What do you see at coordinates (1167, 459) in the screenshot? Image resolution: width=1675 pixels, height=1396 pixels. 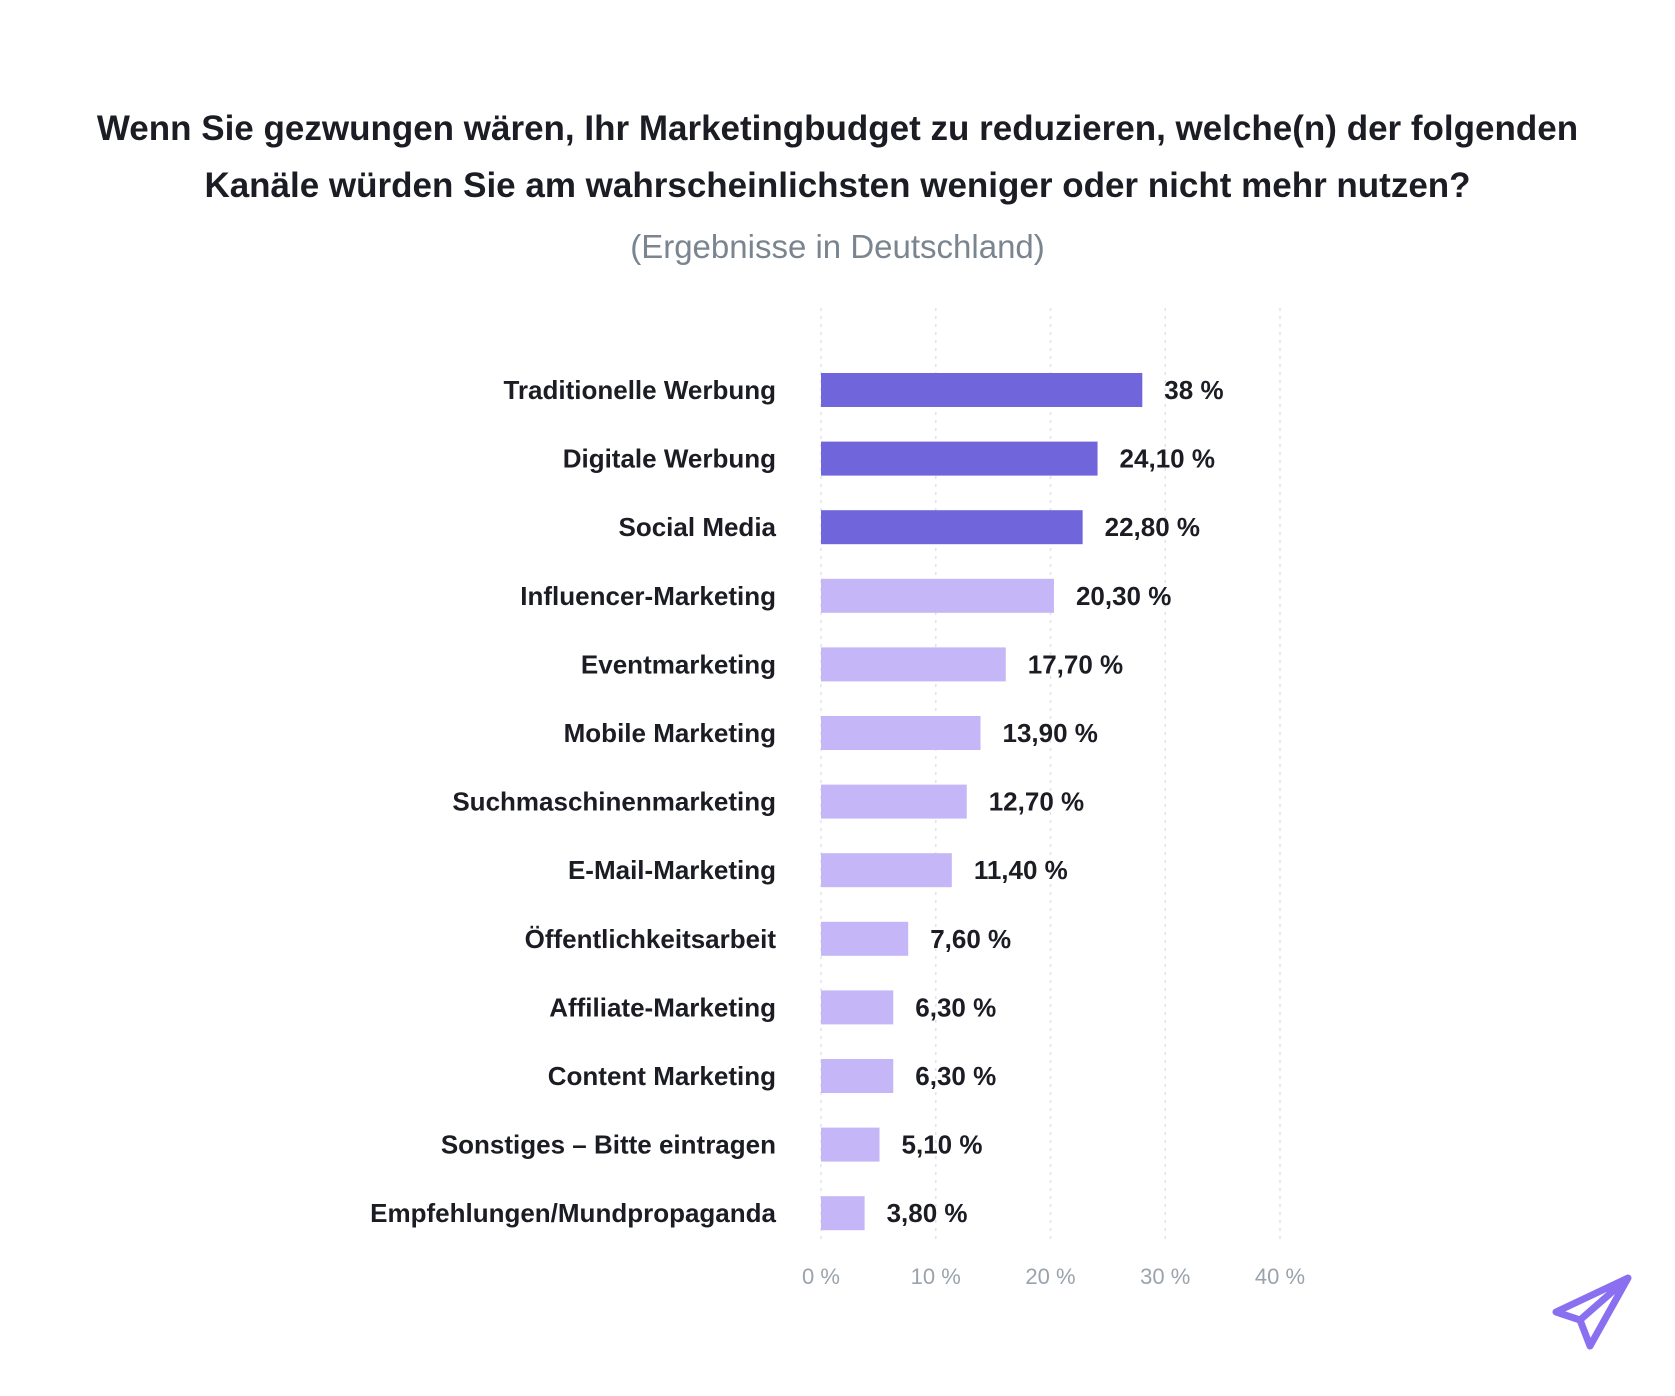 I see `bar-value-label: 24,10 %` at bounding box center [1167, 459].